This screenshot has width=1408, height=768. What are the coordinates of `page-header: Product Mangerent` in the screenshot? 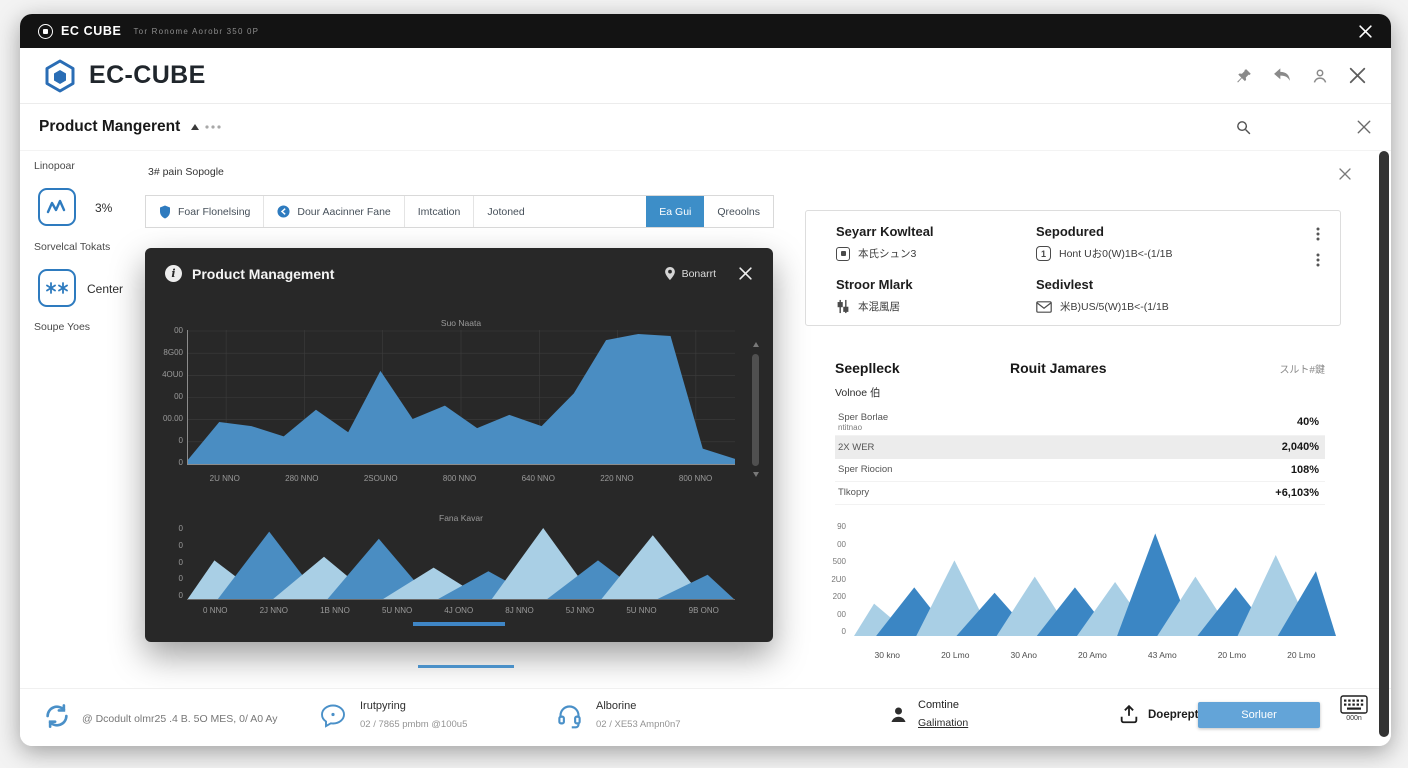 It's located at (705, 127).